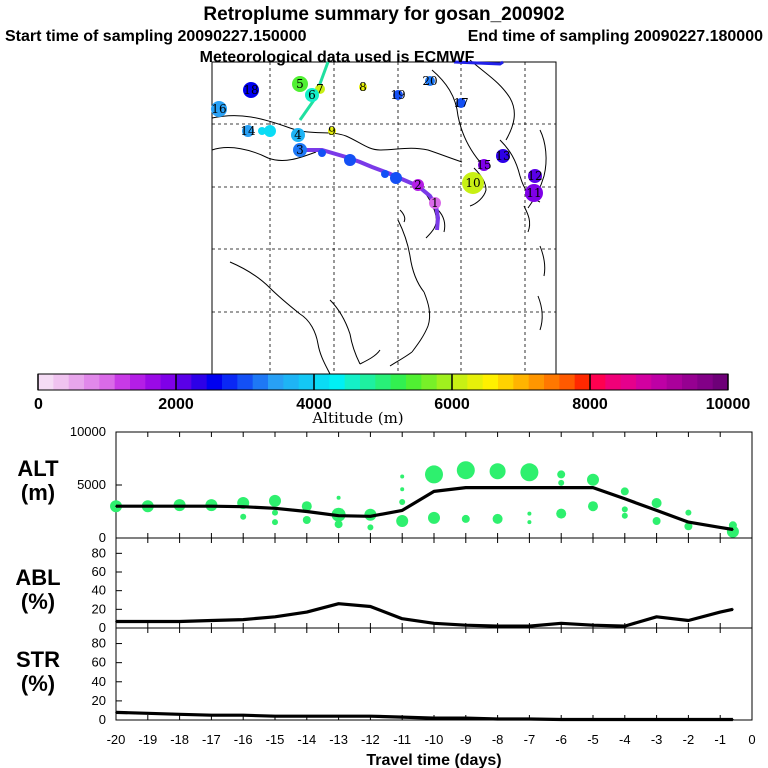 Image resolution: width=768 pixels, height=768 pixels. What do you see at coordinates (433, 760) in the screenshot?
I see `x-axis-label: Travel time (days)` at bounding box center [433, 760].